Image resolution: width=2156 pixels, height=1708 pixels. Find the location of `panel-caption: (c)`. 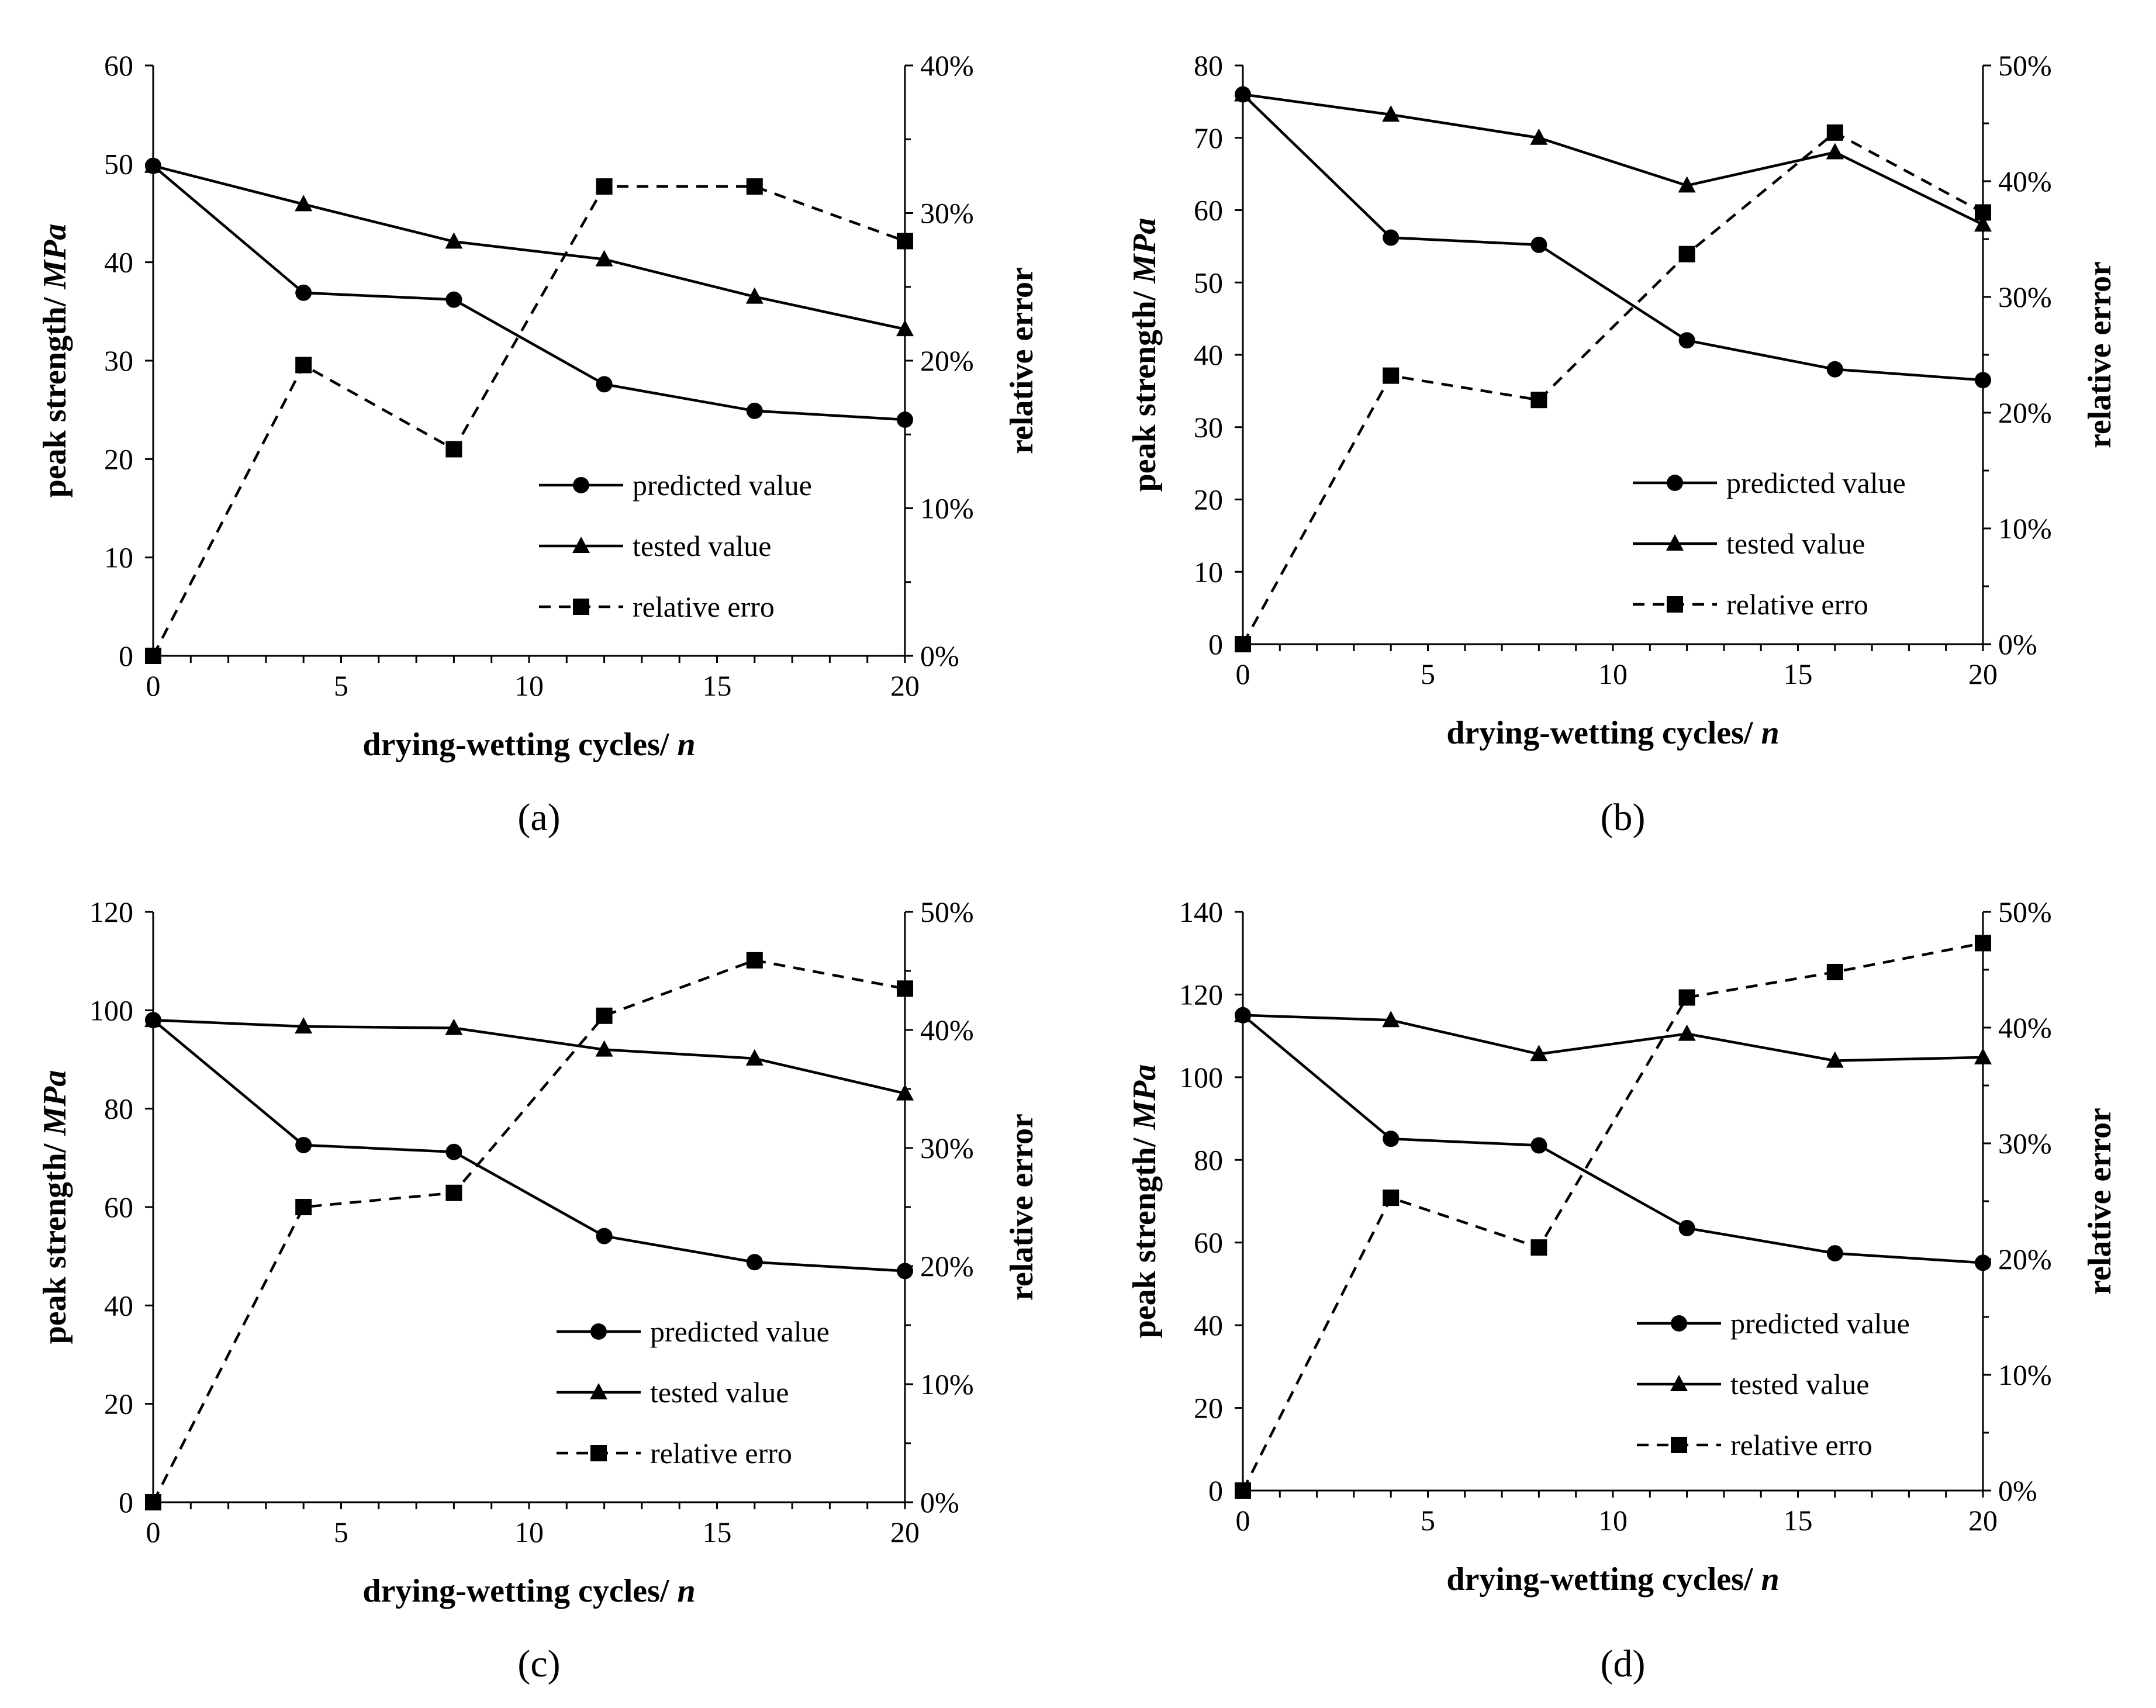

panel-caption: (c) is located at coordinates (538, 1664).